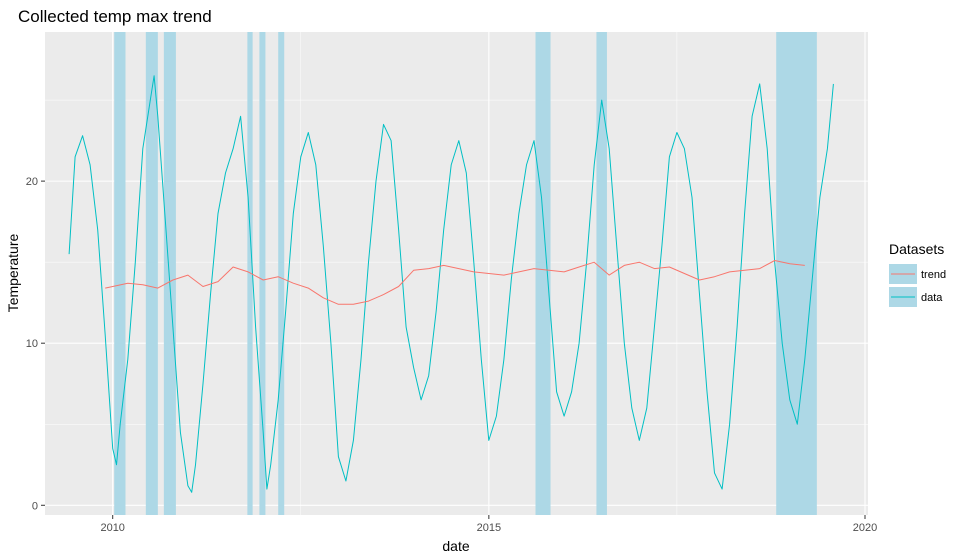 The height and width of the screenshot is (560, 965). Describe the element at coordinates (455, 282) in the screenshot. I see `series-line-trend` at that location.